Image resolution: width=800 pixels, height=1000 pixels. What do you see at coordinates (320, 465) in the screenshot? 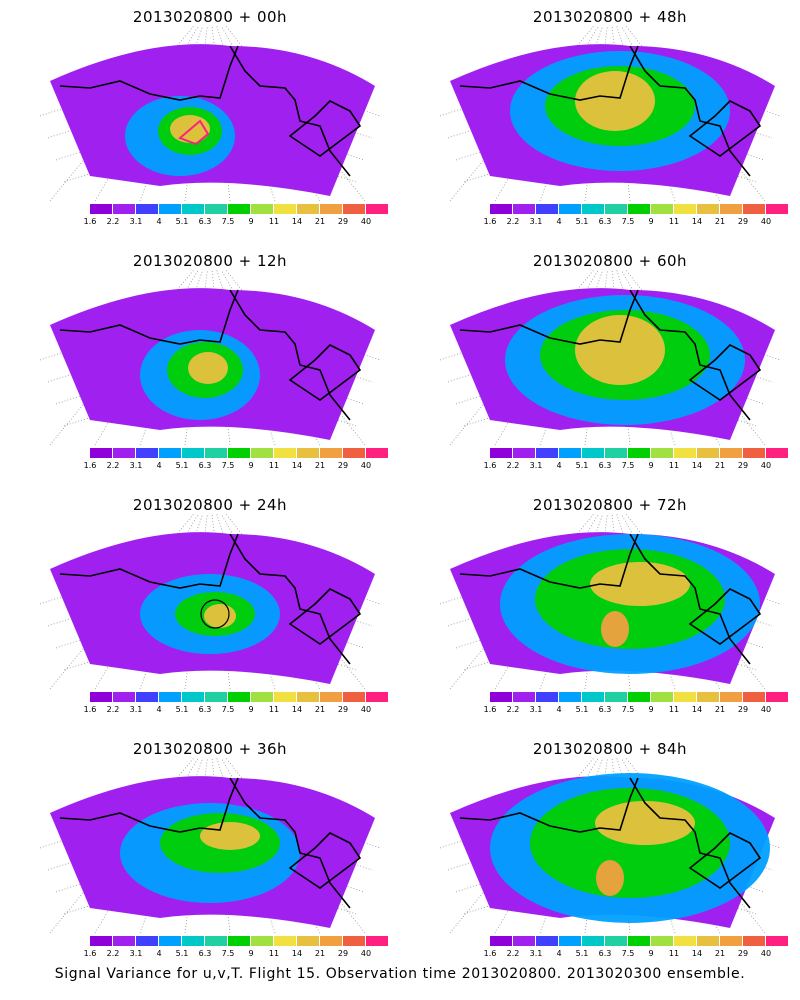
I see `colorbar-label: 21` at bounding box center [320, 465].